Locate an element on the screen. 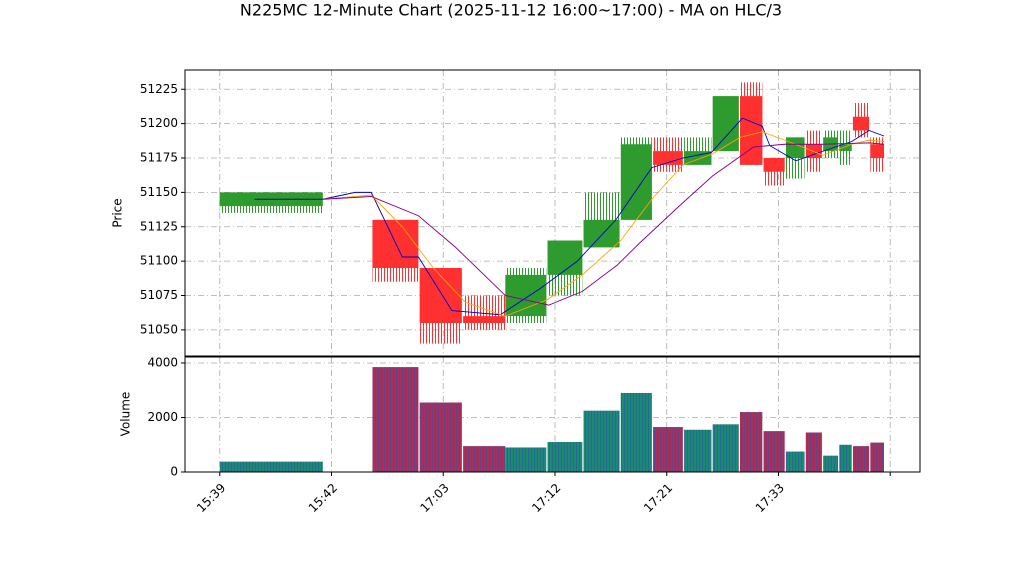 This screenshot has height=579, width=1022. x-tick-label: 15:39 is located at coordinates (211, 498).